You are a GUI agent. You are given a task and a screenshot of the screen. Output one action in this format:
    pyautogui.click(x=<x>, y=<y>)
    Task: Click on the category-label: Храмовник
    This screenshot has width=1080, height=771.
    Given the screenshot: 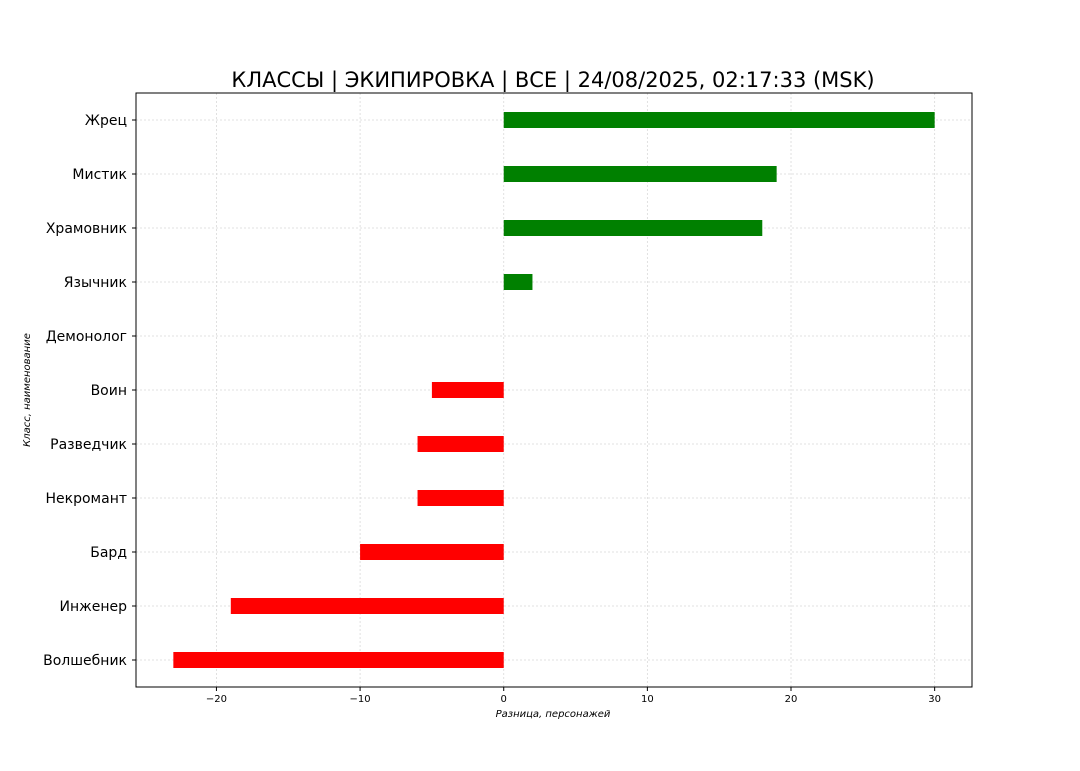 What is the action you would take?
    pyautogui.click(x=86, y=229)
    